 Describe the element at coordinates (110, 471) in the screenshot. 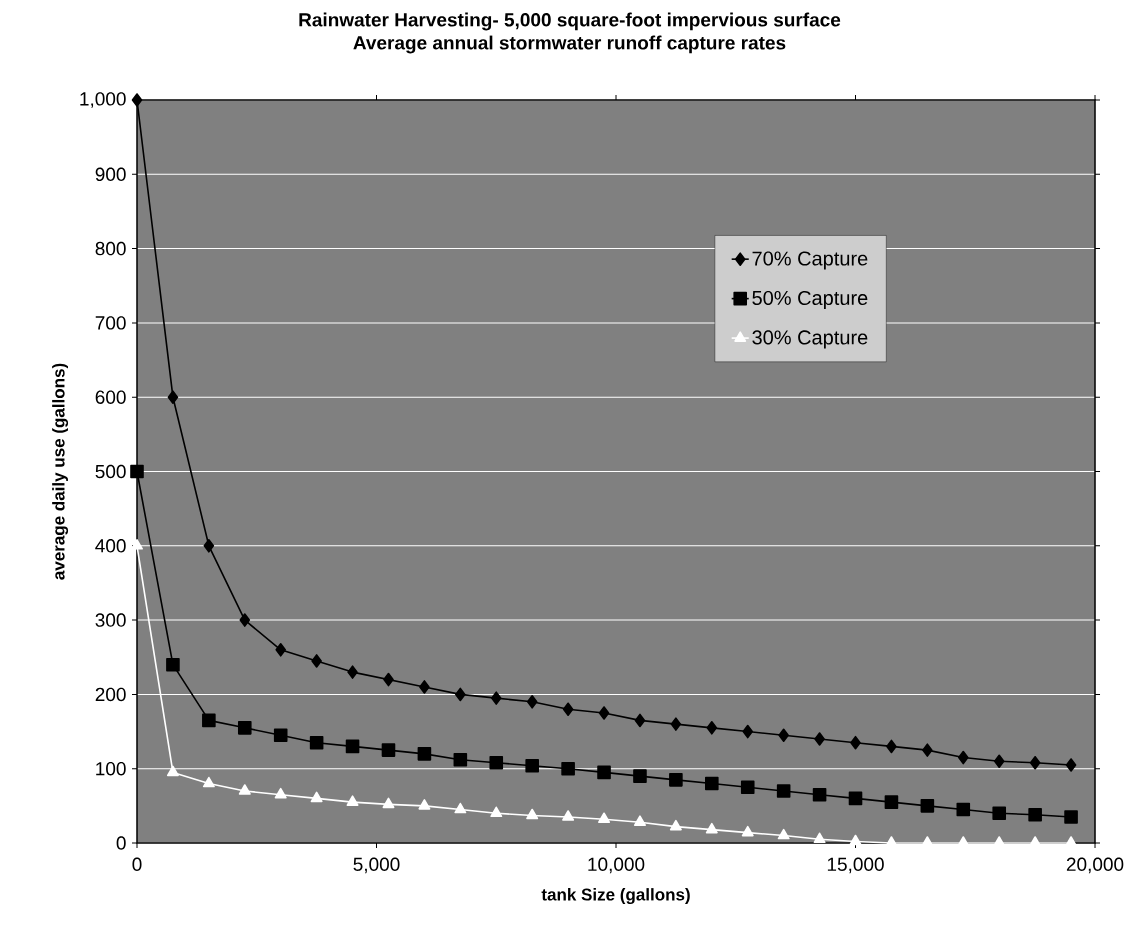

I see `y-tick-label: 500` at that location.